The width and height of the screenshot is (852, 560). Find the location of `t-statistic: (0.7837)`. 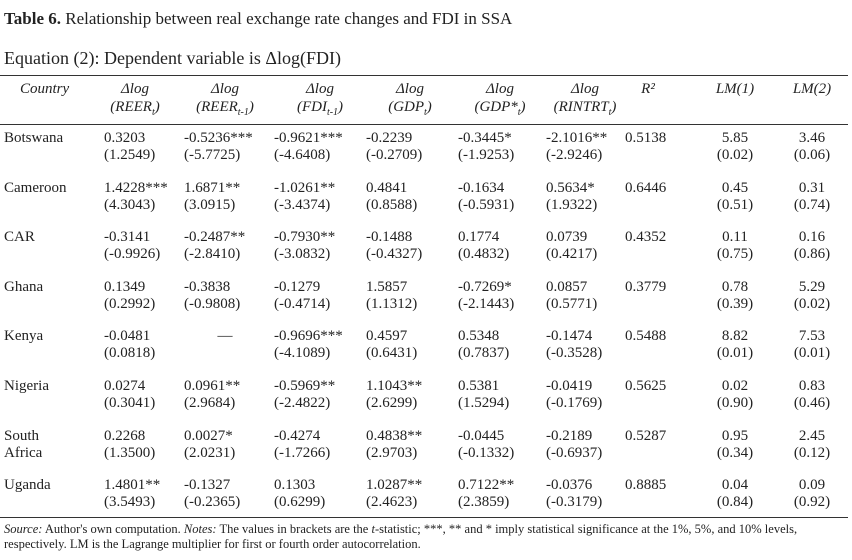

t-statistic: (0.7837) is located at coordinates (484, 353).